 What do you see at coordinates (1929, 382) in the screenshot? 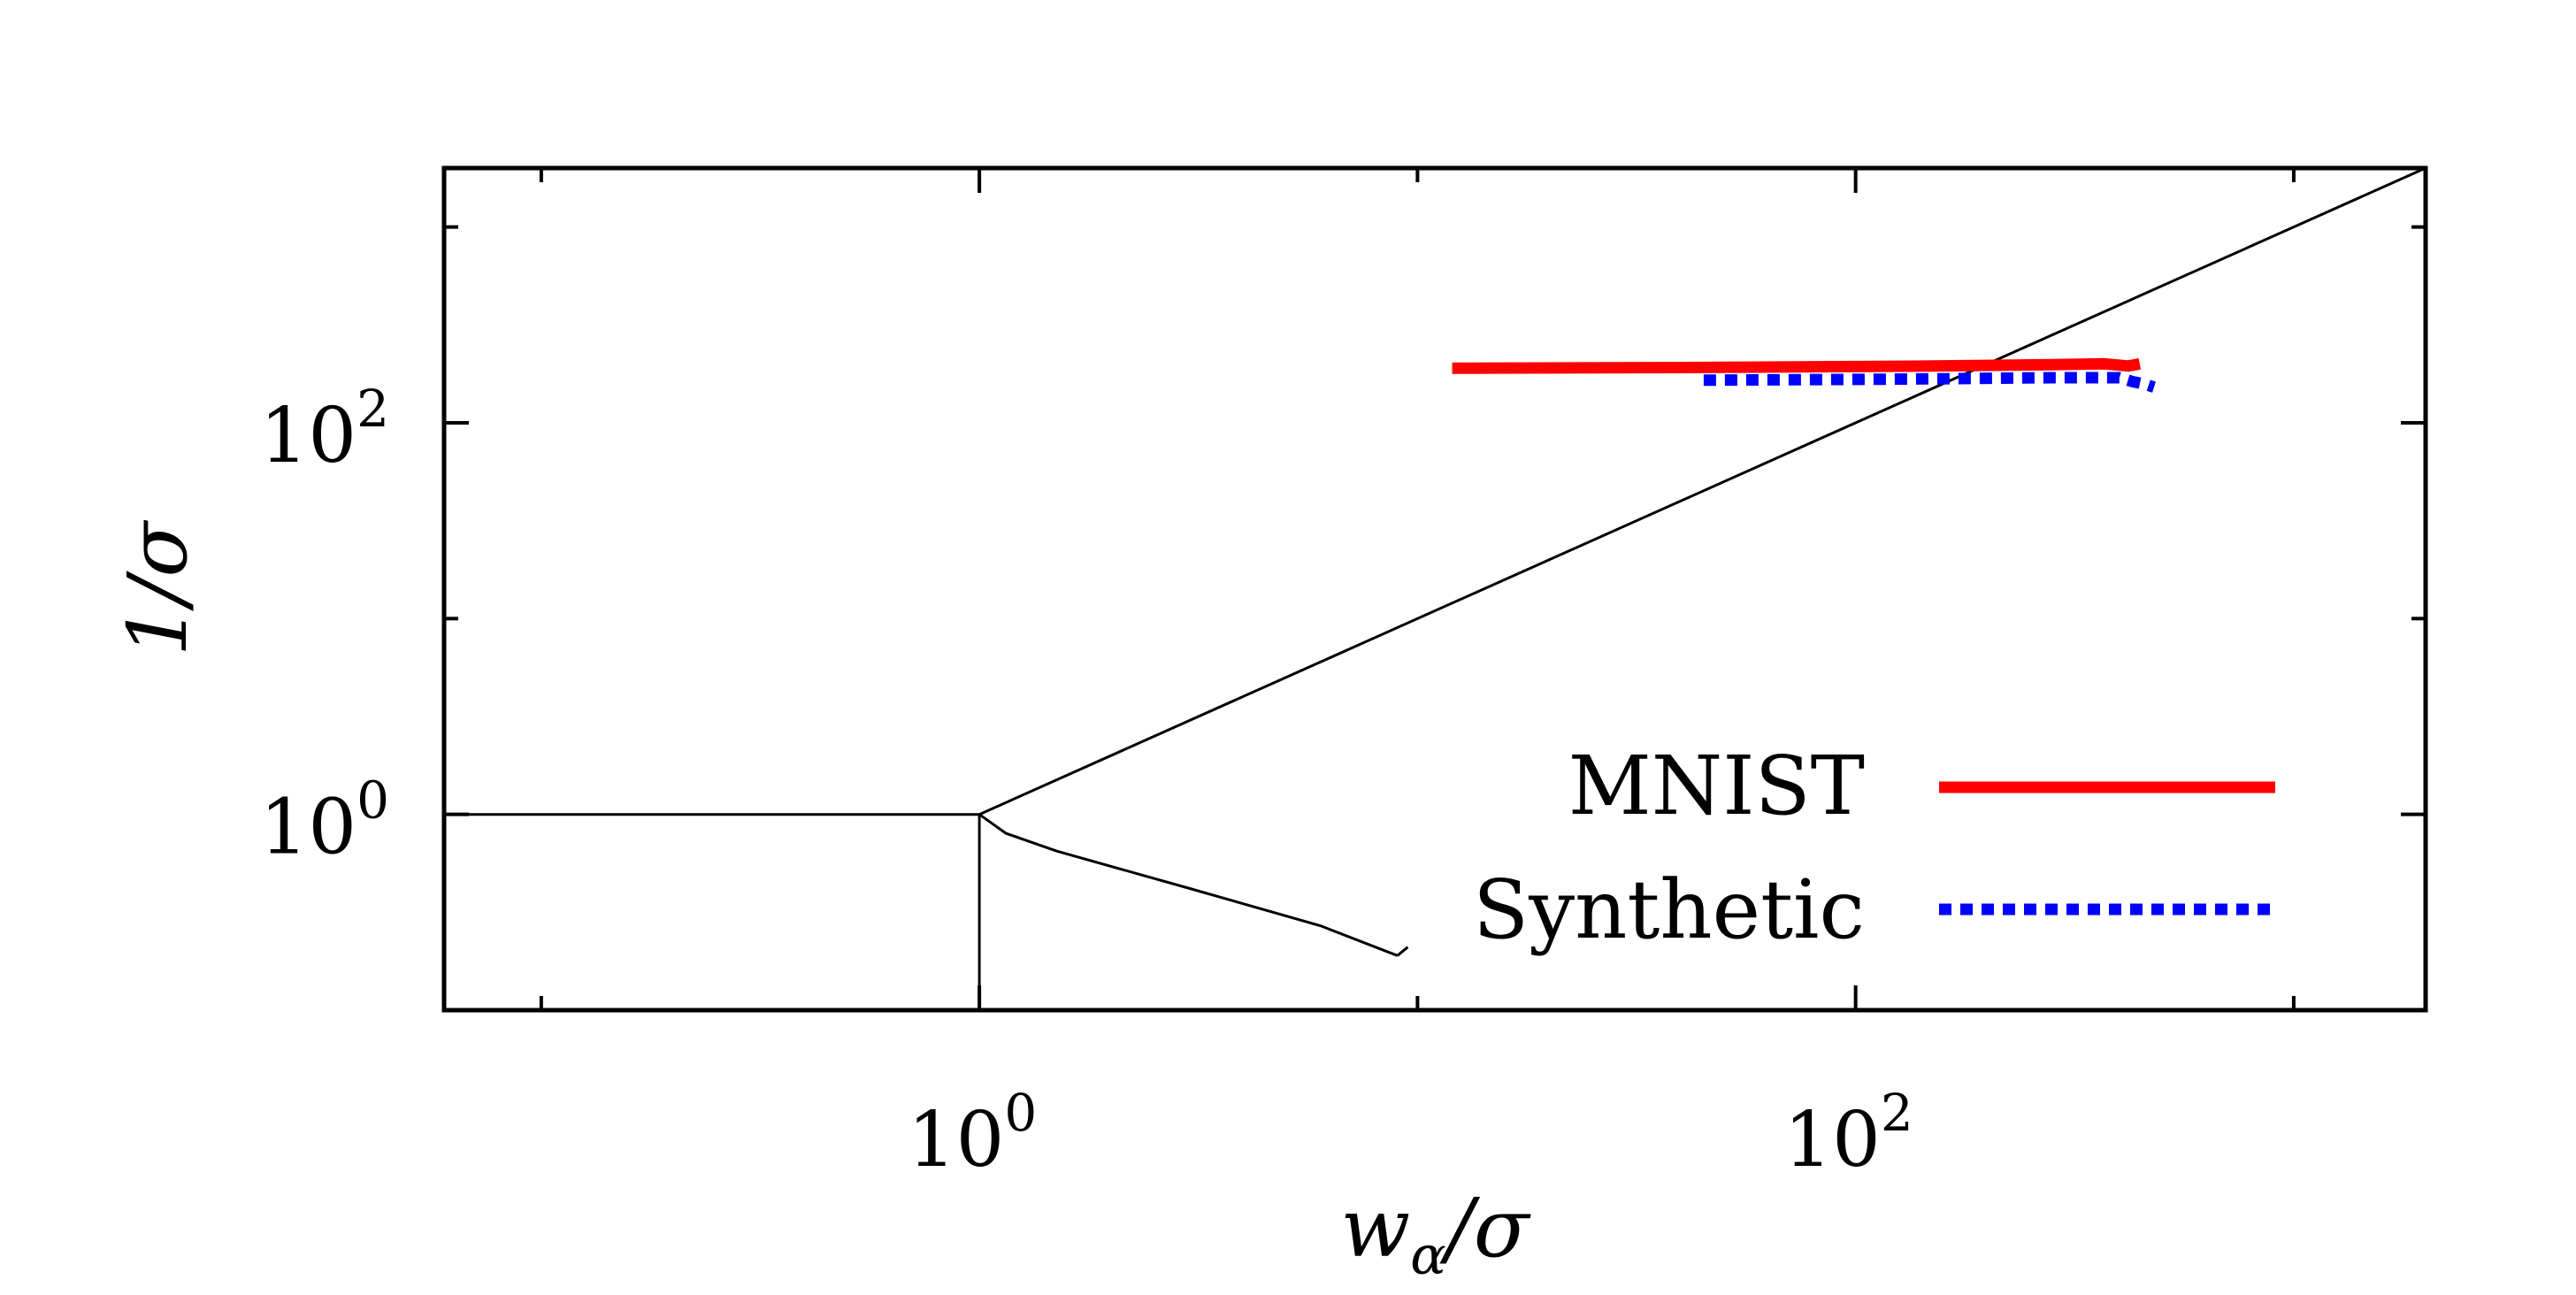
I see `series-synthetic` at bounding box center [1929, 382].